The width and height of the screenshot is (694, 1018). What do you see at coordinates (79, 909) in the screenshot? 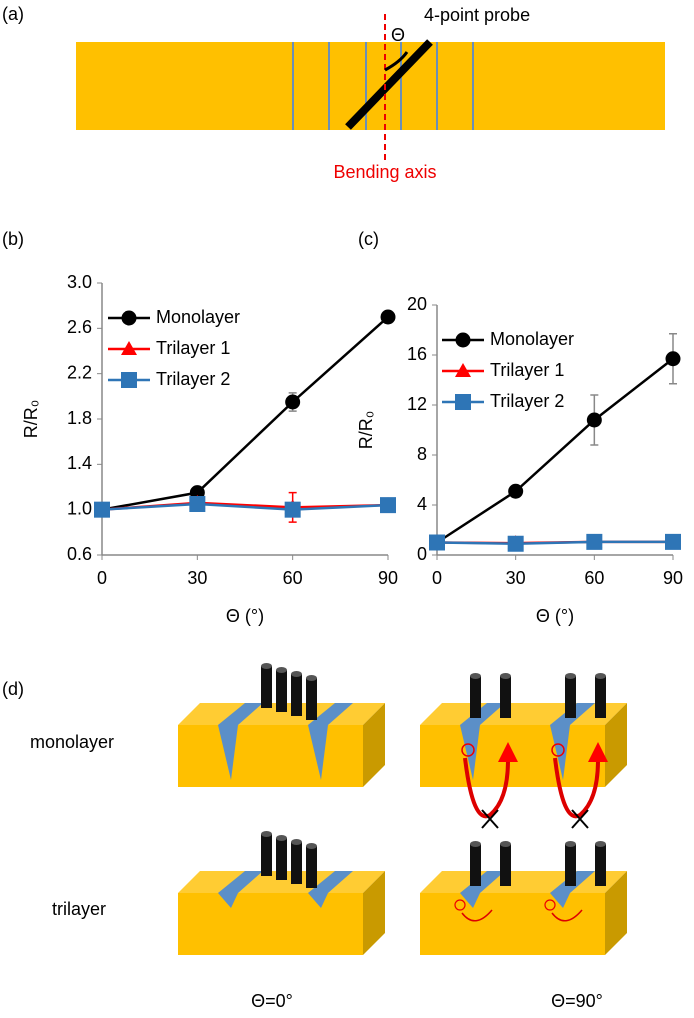
I see `row-label: trilayer` at bounding box center [79, 909].